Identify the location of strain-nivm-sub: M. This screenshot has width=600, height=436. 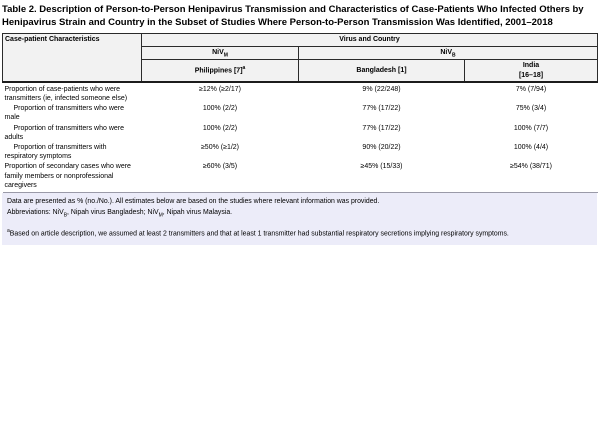
(225, 54).